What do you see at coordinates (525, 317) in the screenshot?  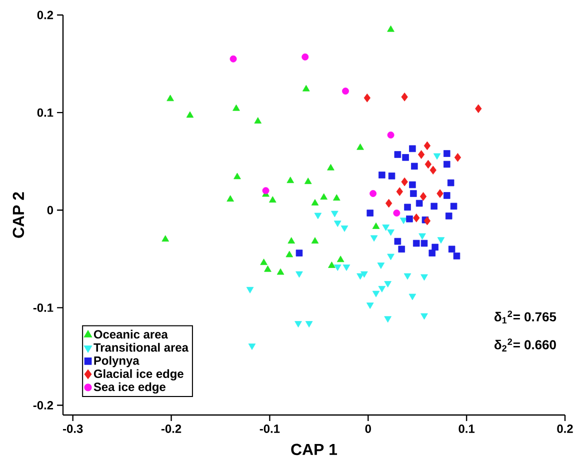 I see `annotation: δ$_{1}$$^{2}$= 0.765` at bounding box center [525, 317].